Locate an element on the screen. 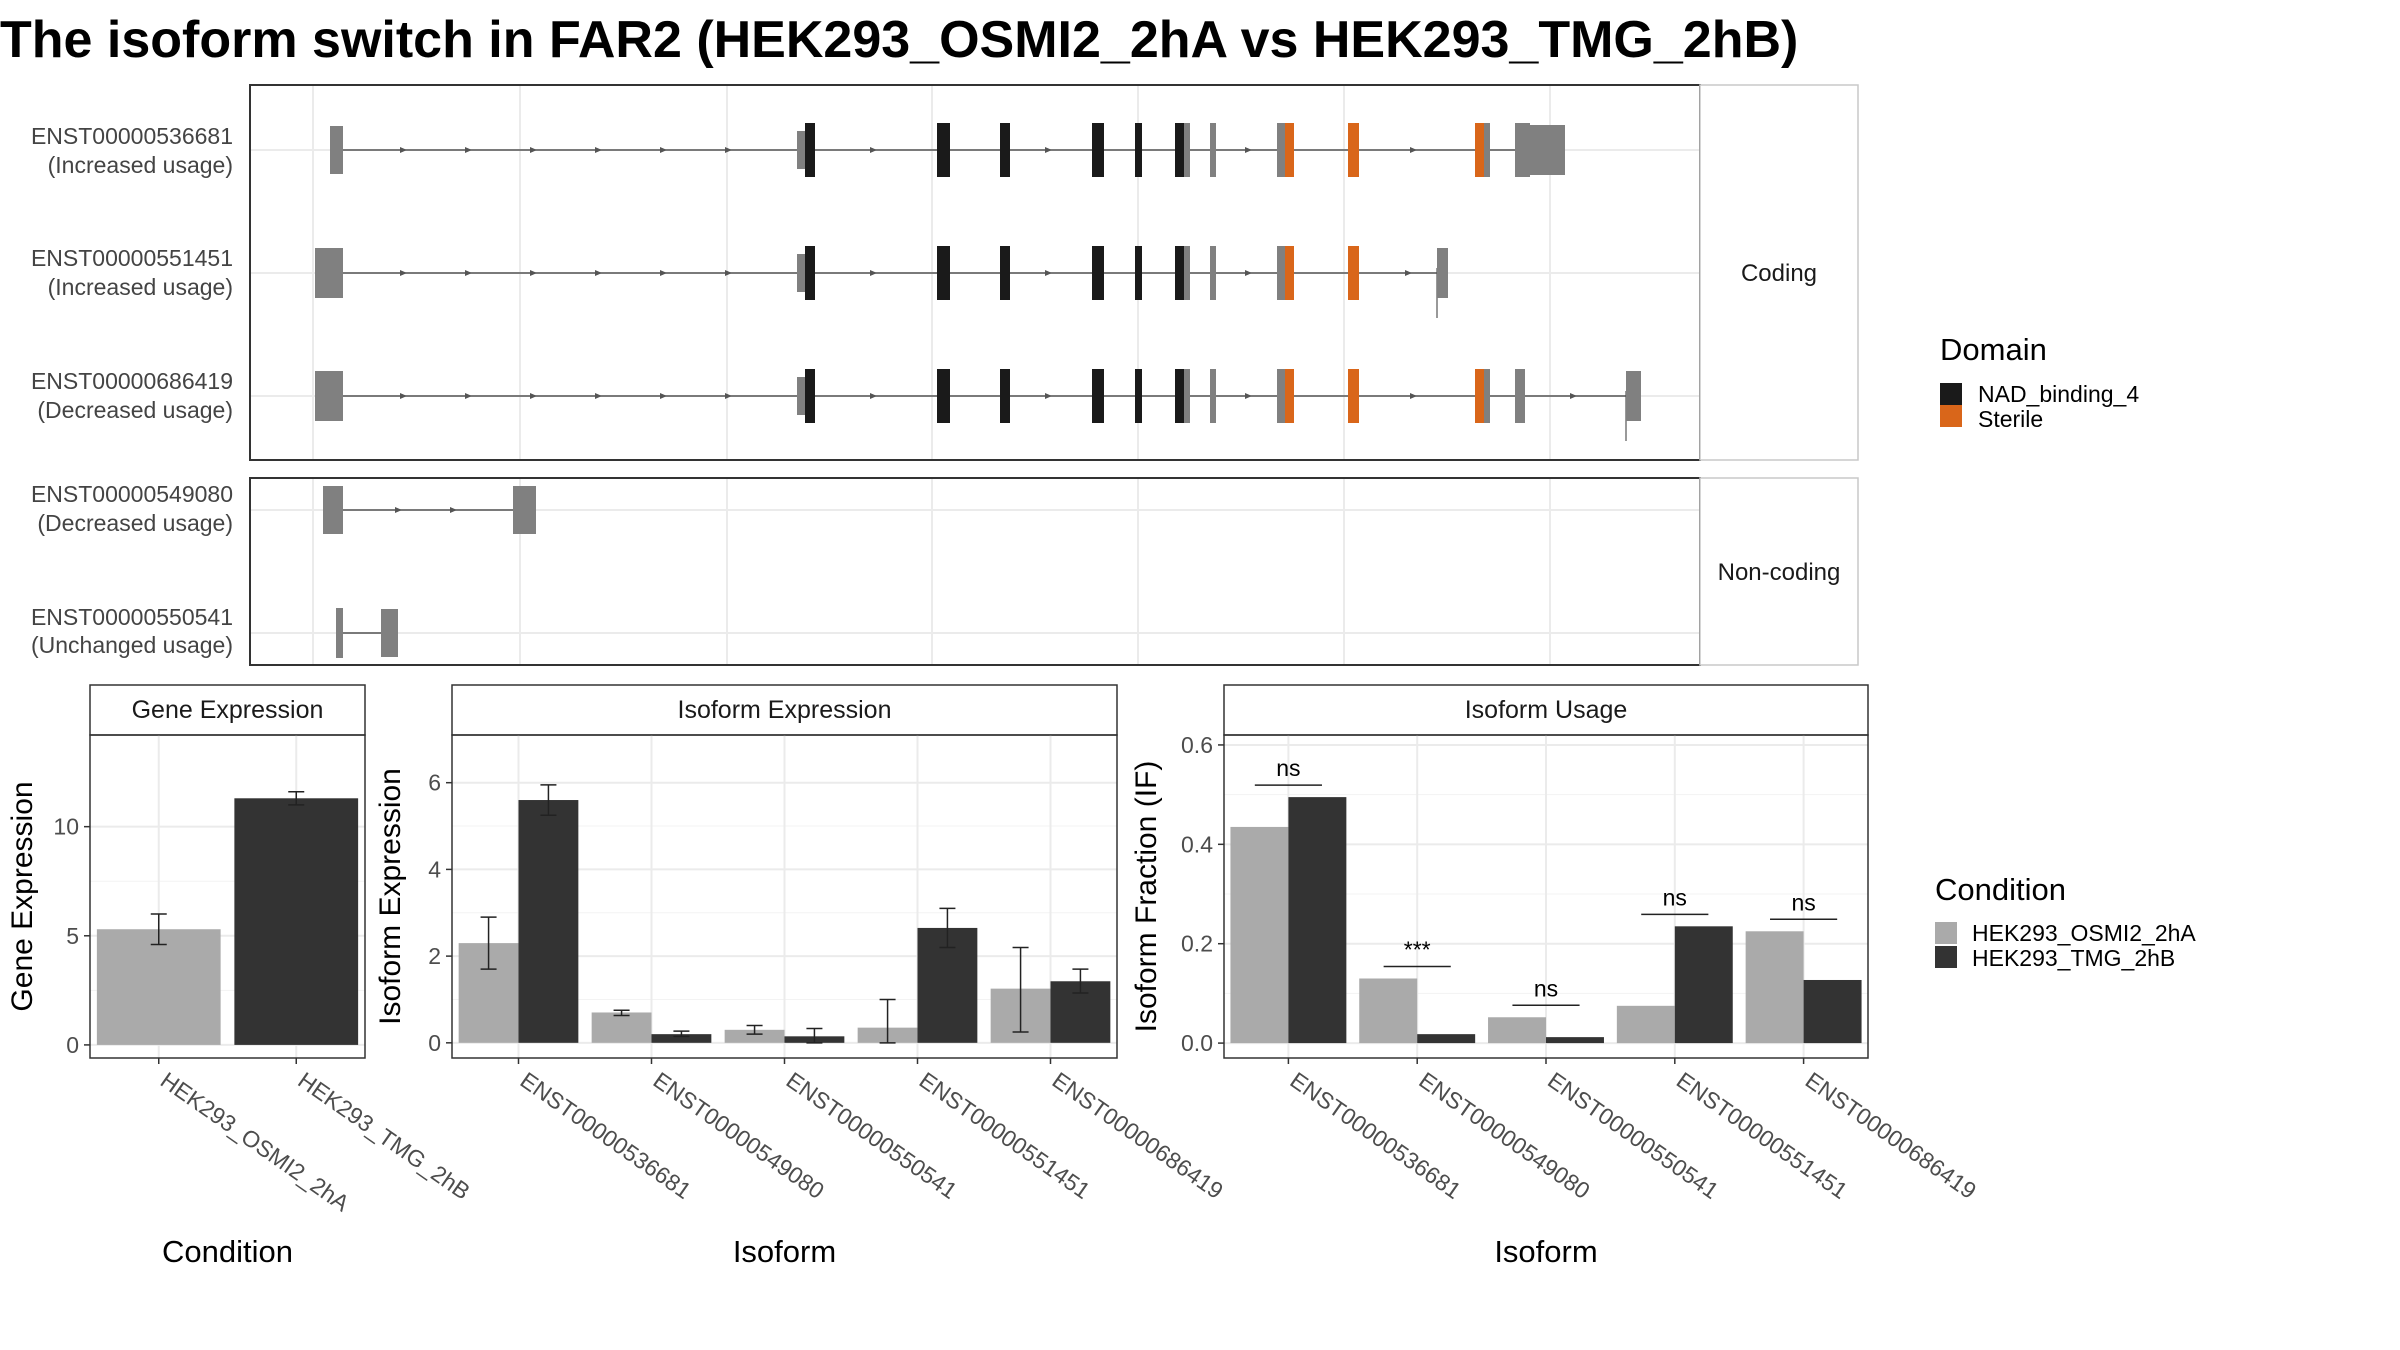 This screenshot has width=2400, height=1350. domain-legend-swatch-nad is located at coordinates (1951, 394).